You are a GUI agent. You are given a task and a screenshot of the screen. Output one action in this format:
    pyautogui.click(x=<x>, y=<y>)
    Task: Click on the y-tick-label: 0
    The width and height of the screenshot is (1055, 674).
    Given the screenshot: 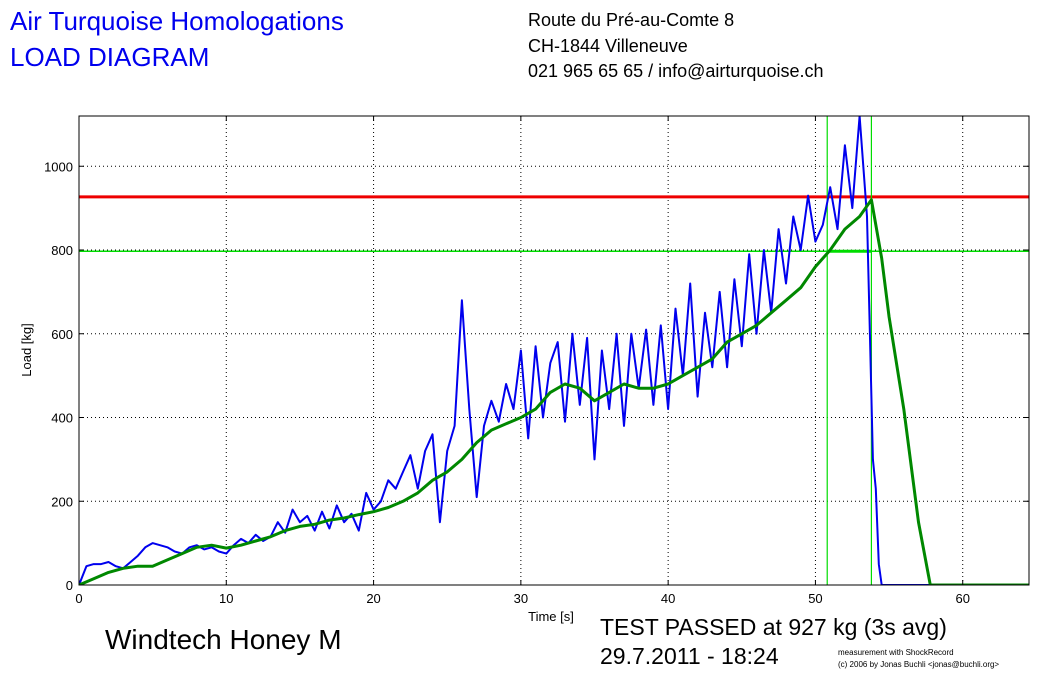 What is the action you would take?
    pyautogui.click(x=69, y=585)
    